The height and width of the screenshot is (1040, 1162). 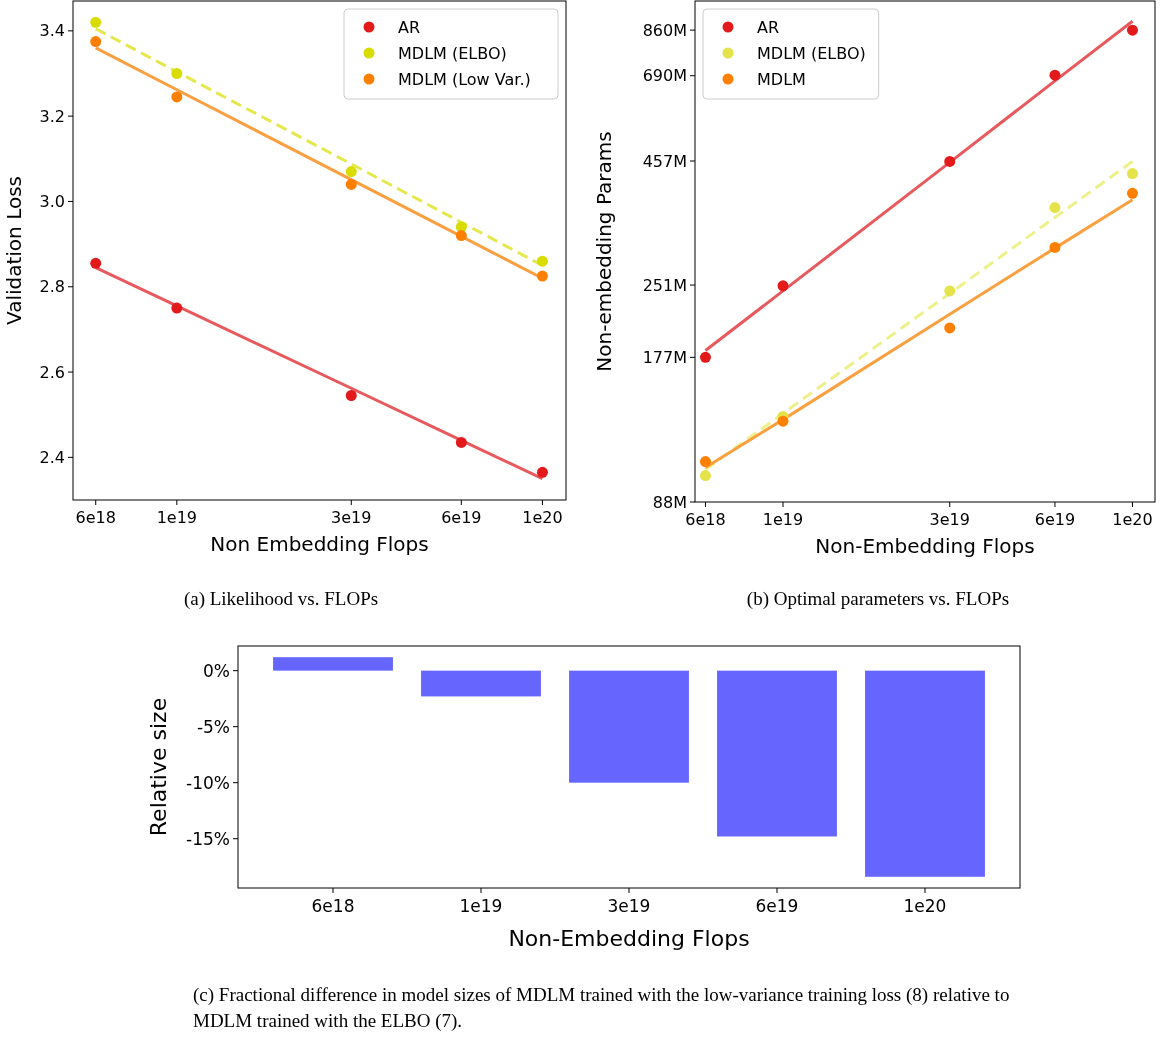 What do you see at coordinates (52, 457) in the screenshot?
I see `y-tick-label: 2.4` at bounding box center [52, 457].